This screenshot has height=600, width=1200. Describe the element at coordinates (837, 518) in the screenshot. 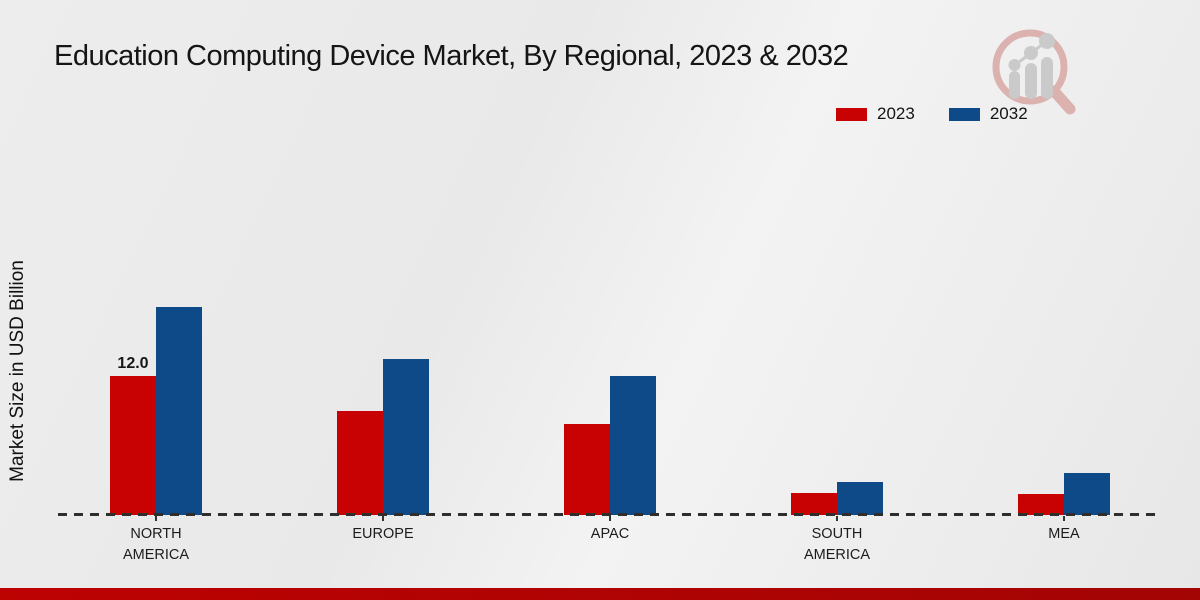

I see `x-tick-south-america` at that location.